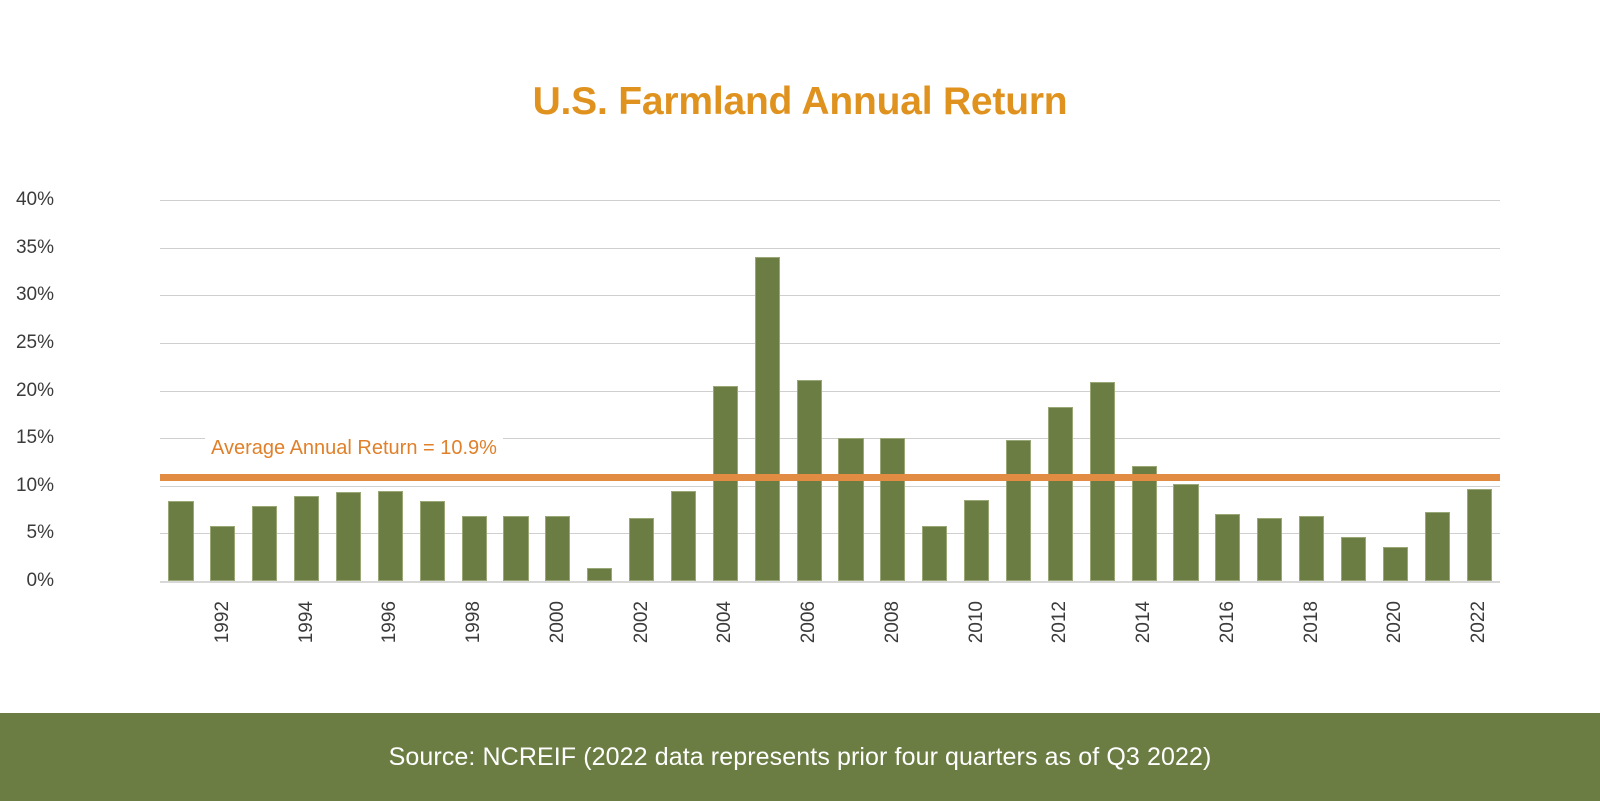 Image resolution: width=1600 pixels, height=801 pixels. I want to click on bar-1991, so click(181, 541).